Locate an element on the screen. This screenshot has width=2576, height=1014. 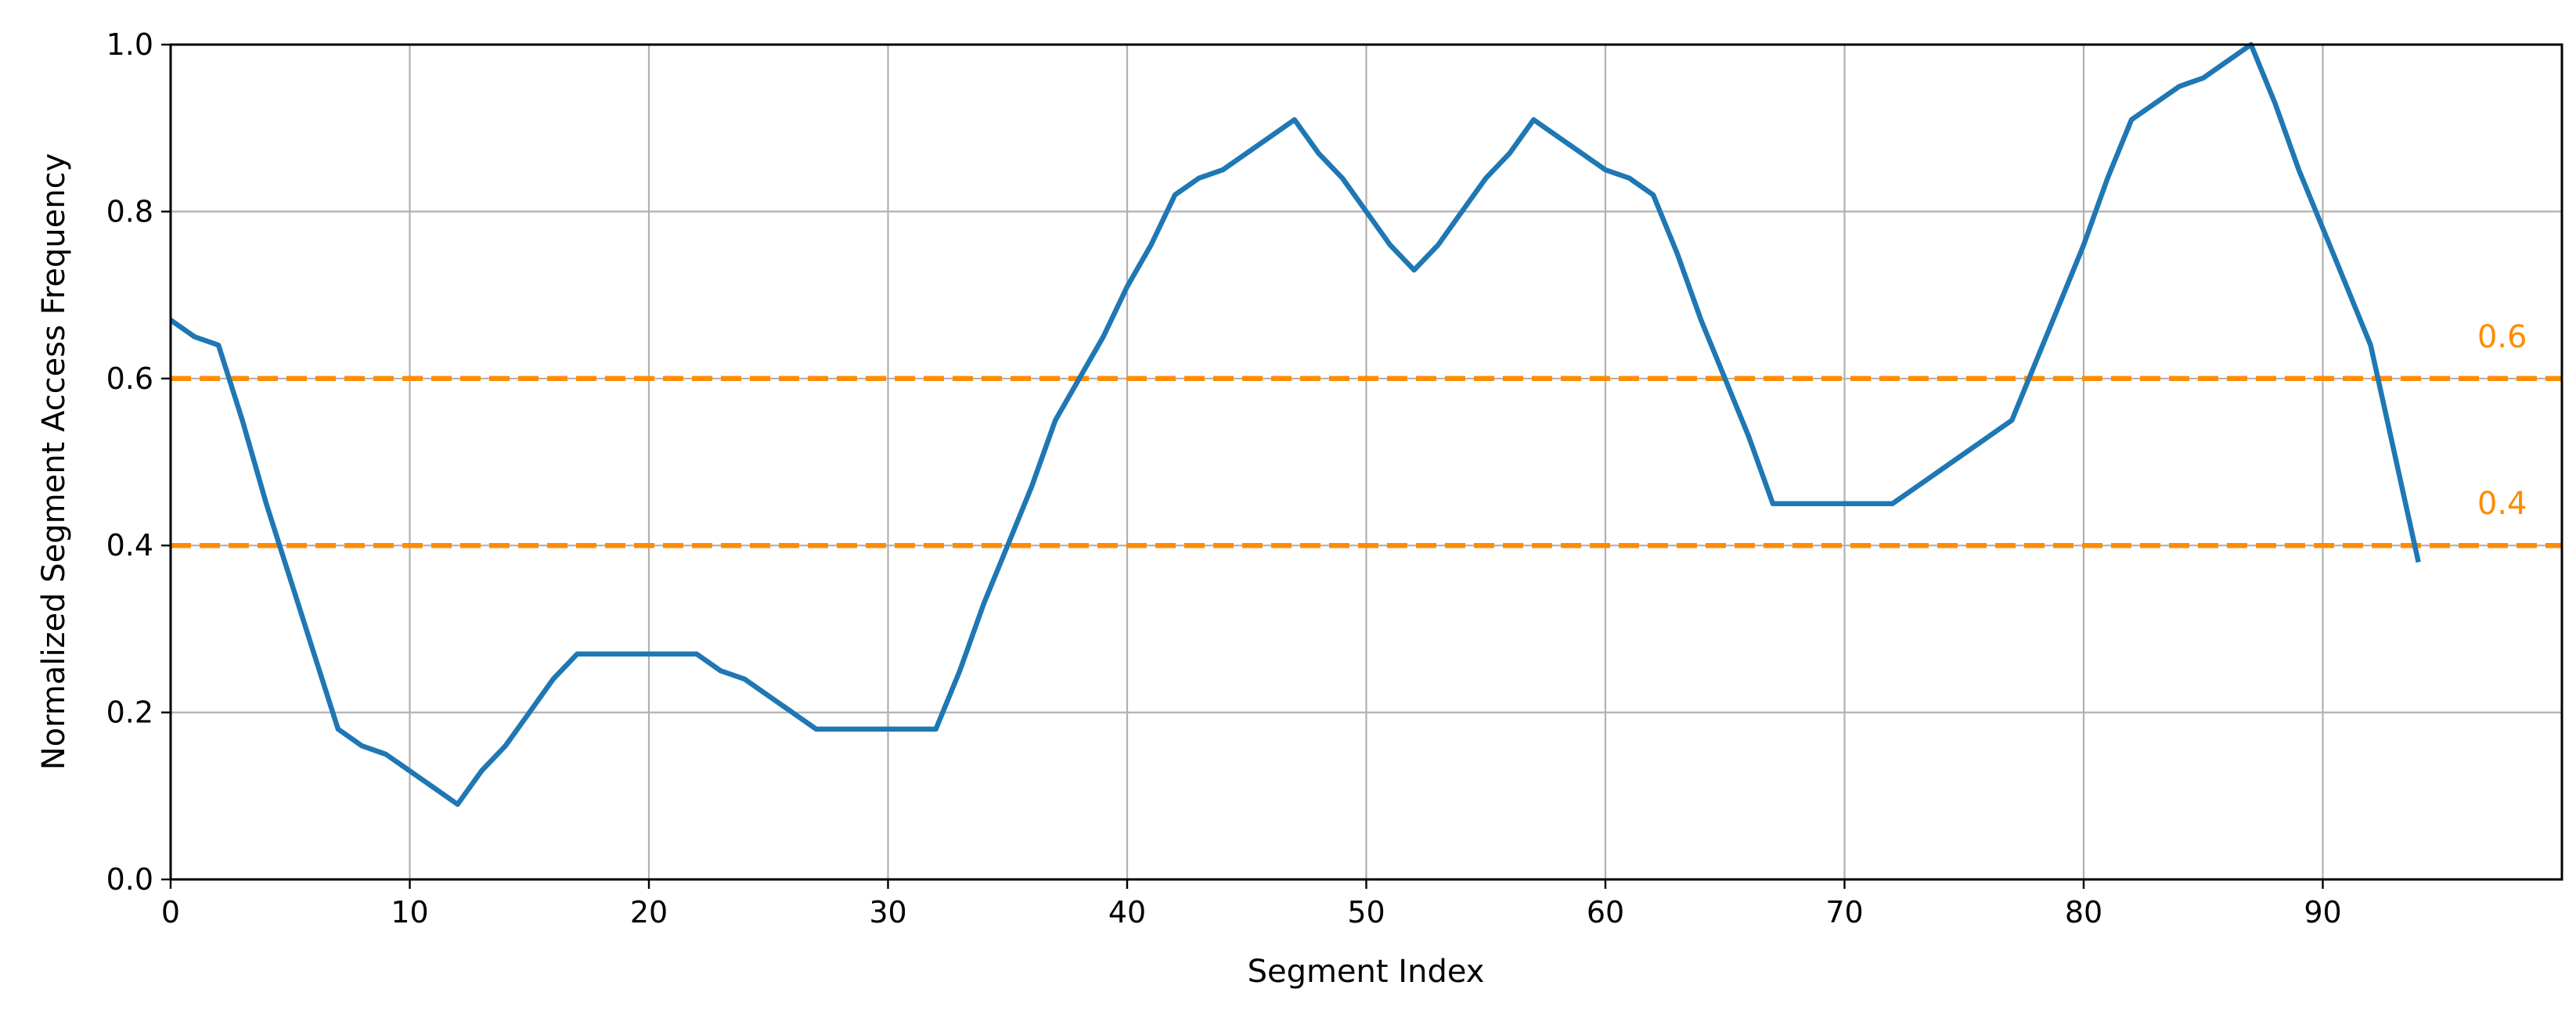
x-tick-label: 90 is located at coordinates (2322, 913).